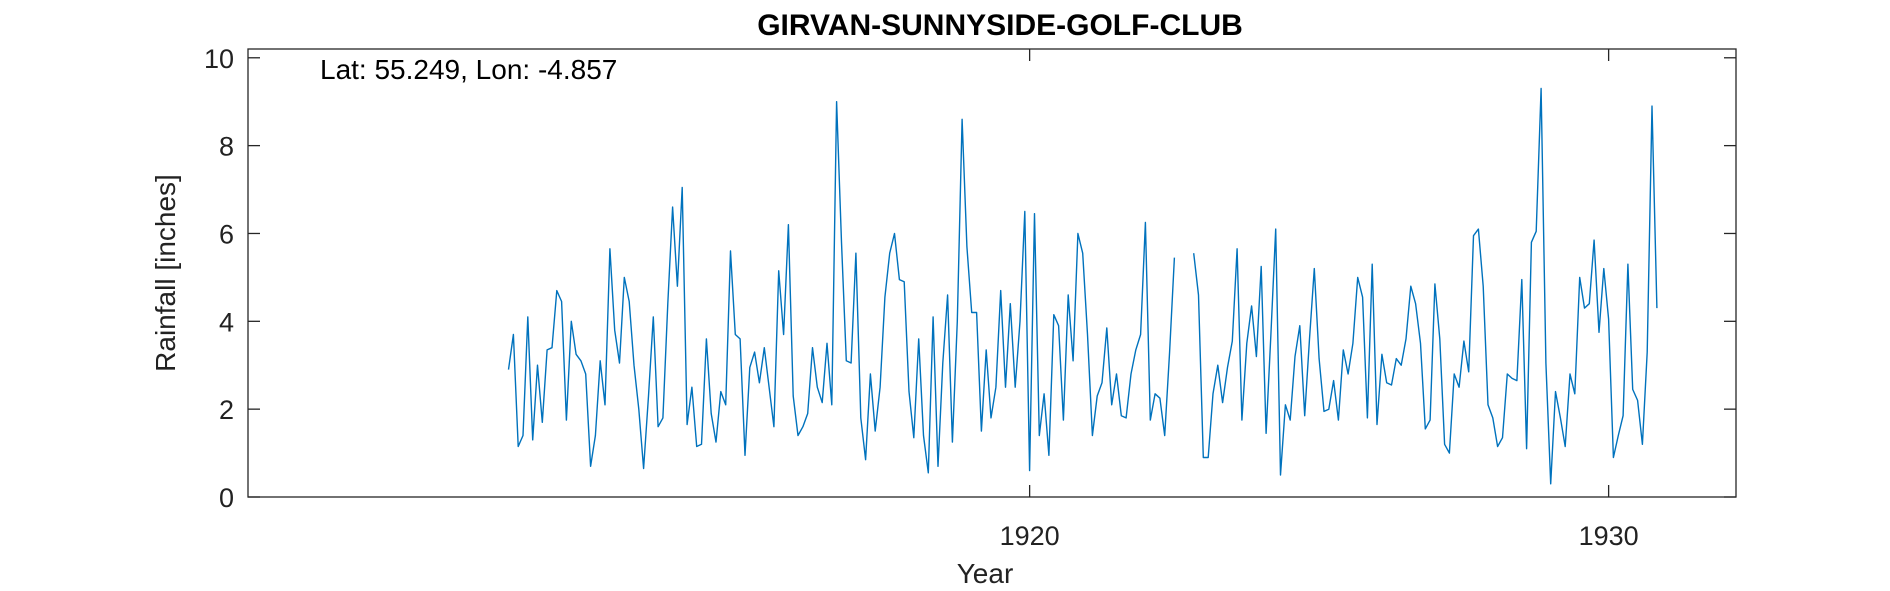  What do you see at coordinates (226, 234) in the screenshot?
I see `y-tick-label: 6` at bounding box center [226, 234].